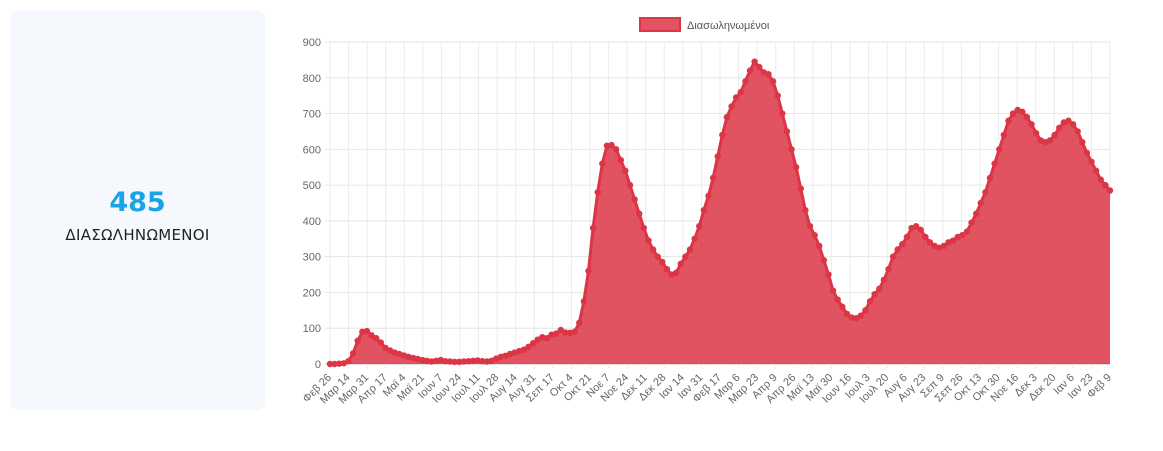  I want to click on y-tick-label: 400, so click(312, 222).